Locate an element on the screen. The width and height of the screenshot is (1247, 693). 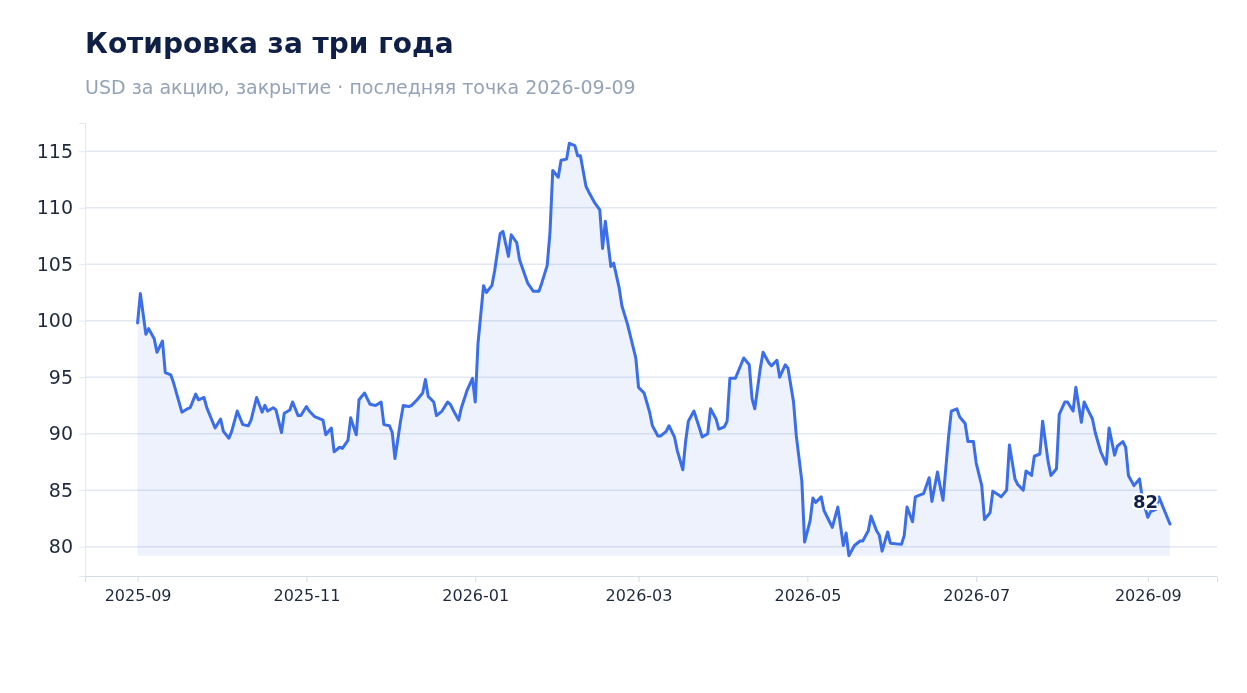
chart-title: Котировка за три года is located at coordinates (269, 43).